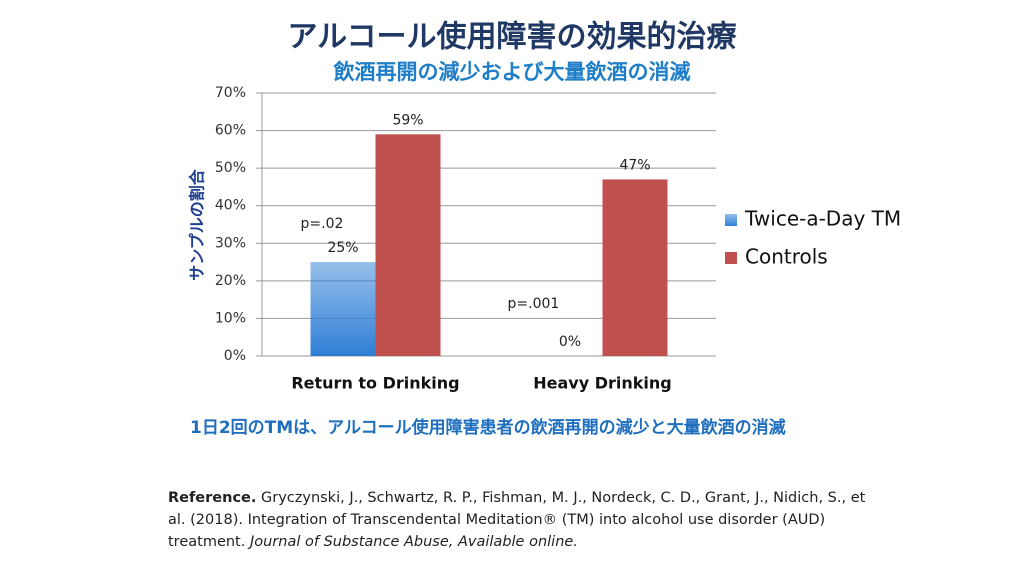 This screenshot has width=1024, height=576. Describe the element at coordinates (822, 219) in the screenshot. I see `legend-label: Twice-a-Day TM` at that location.